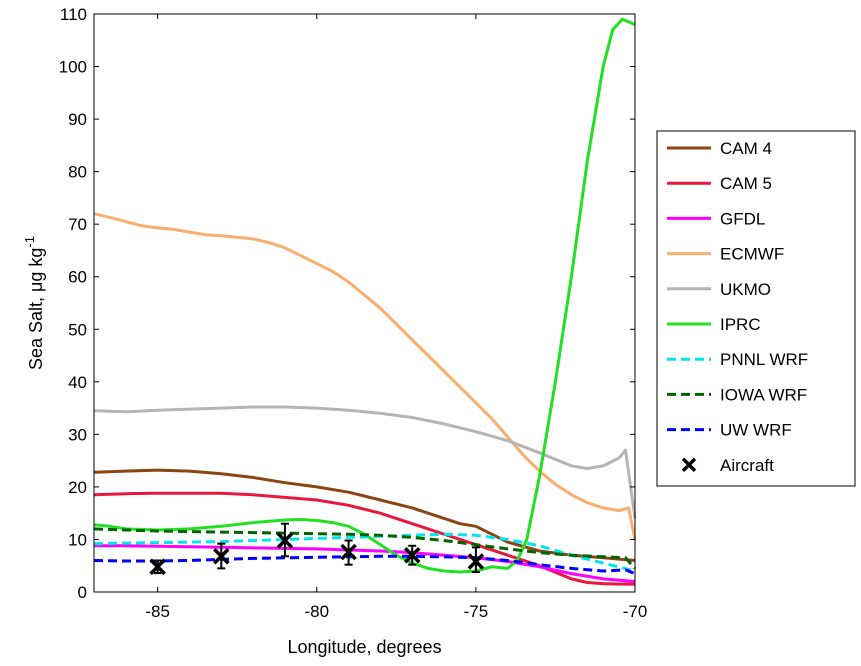 This screenshot has height=666, width=861. Describe the element at coordinates (29, 242) in the screenshot. I see `y-axis-title-exponent: -1` at that location.